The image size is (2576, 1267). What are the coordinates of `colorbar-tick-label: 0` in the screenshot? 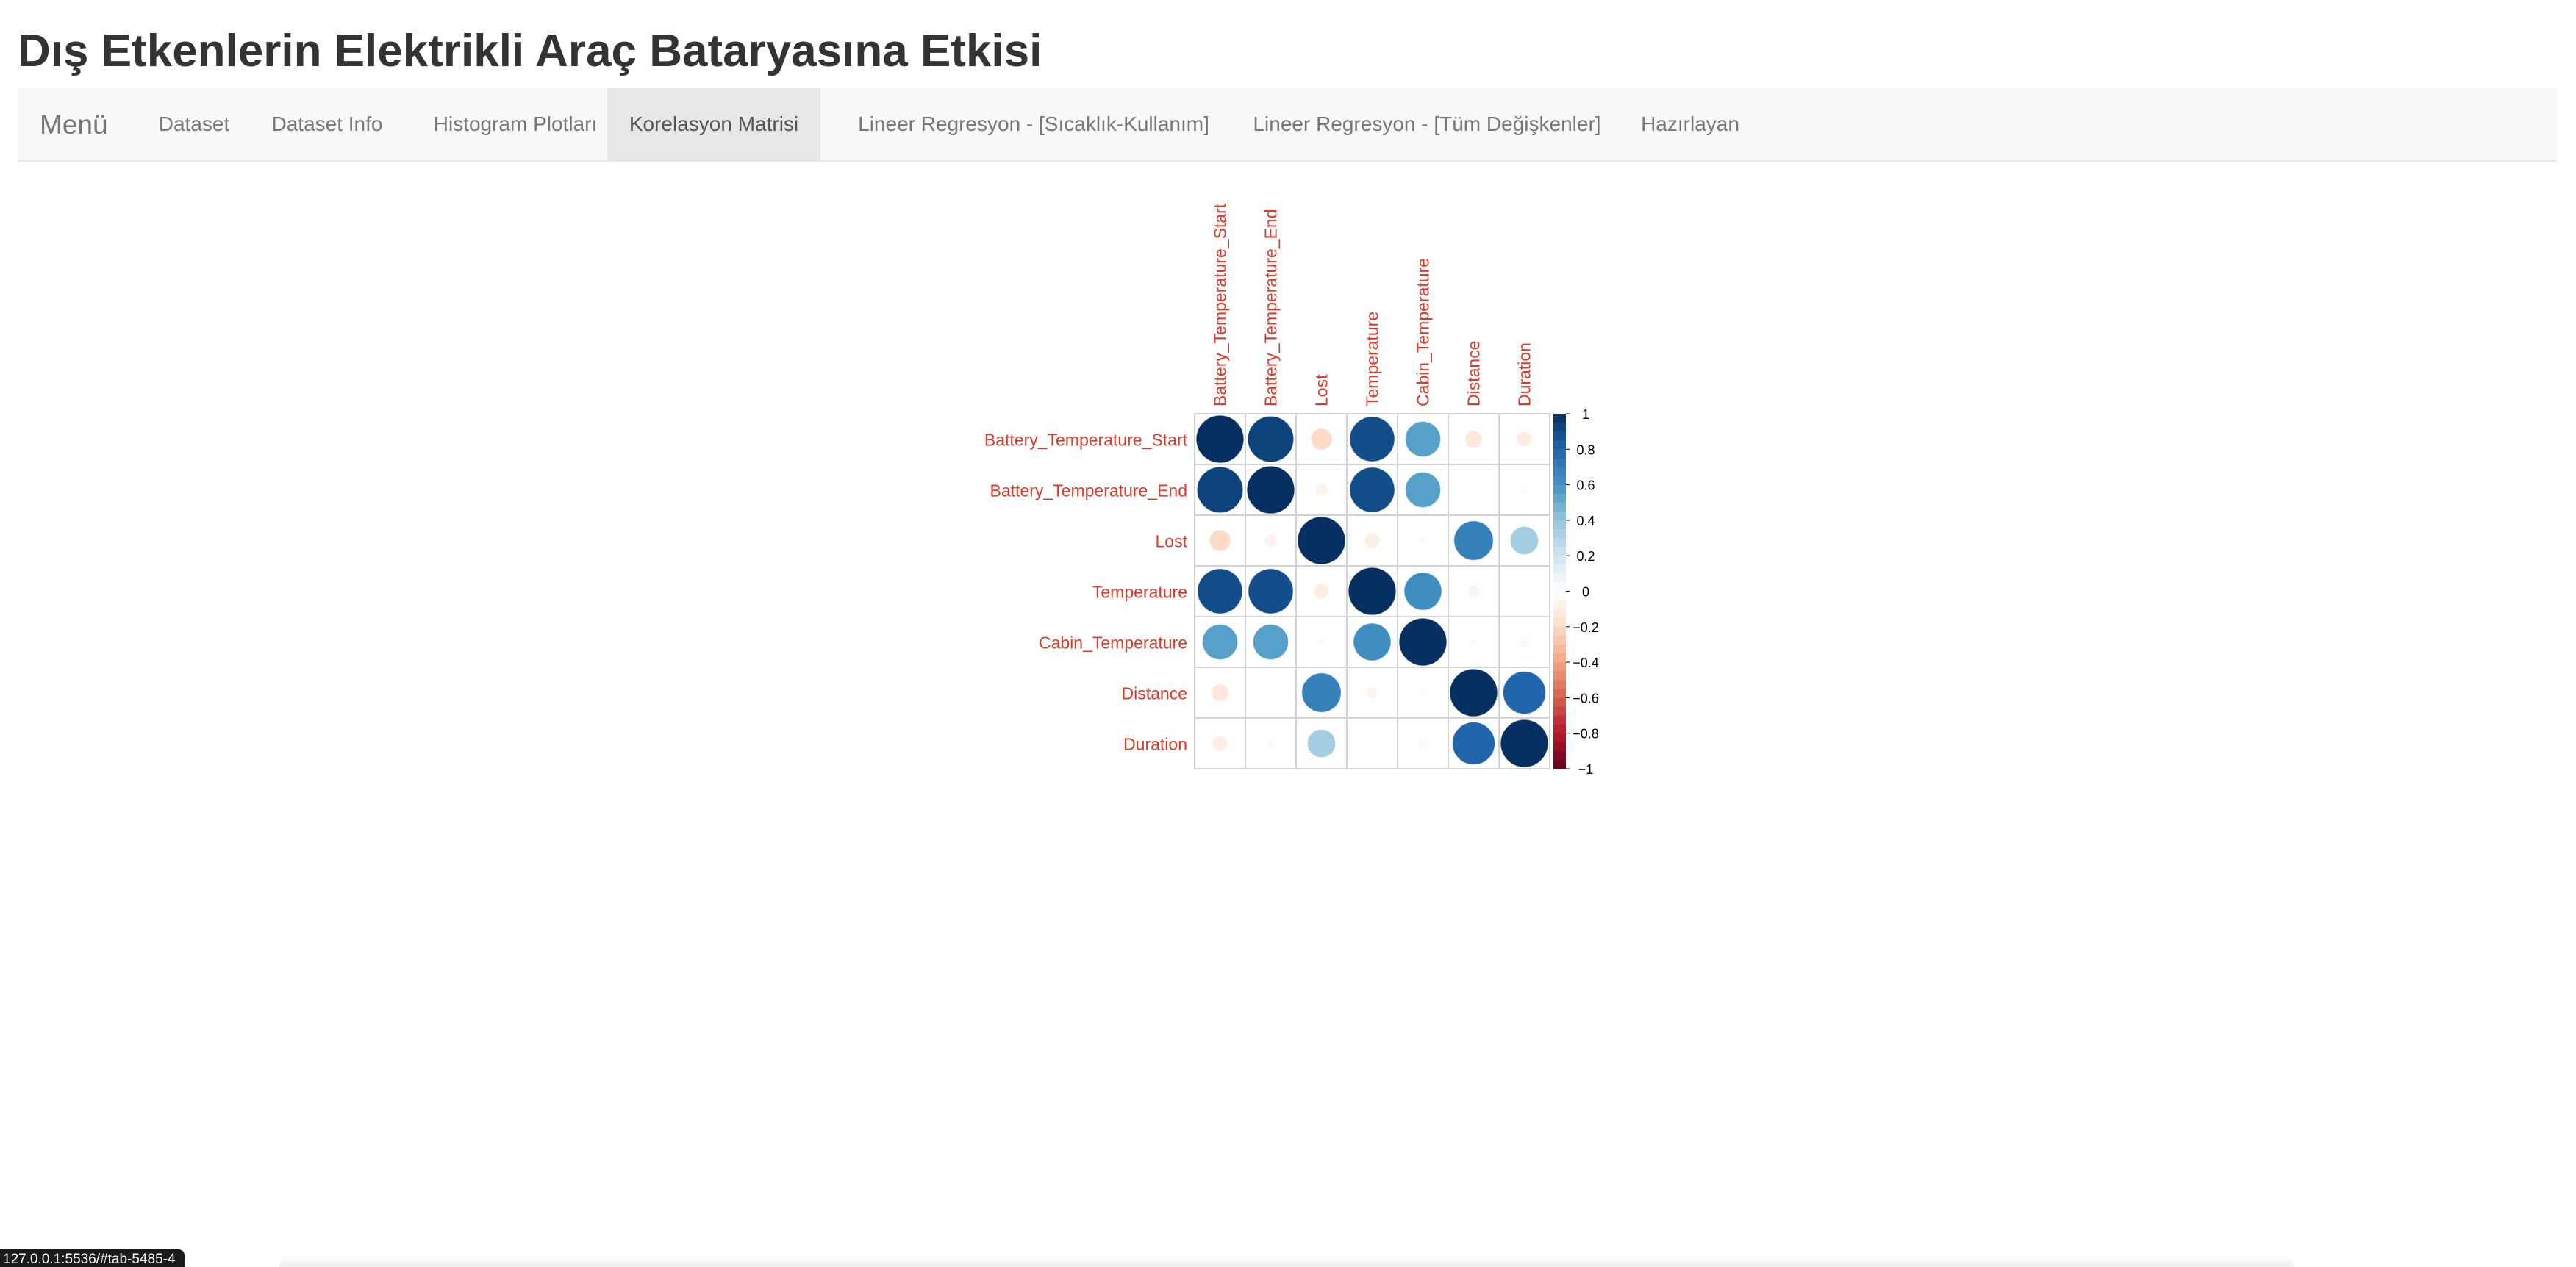 It's located at (1586, 592).